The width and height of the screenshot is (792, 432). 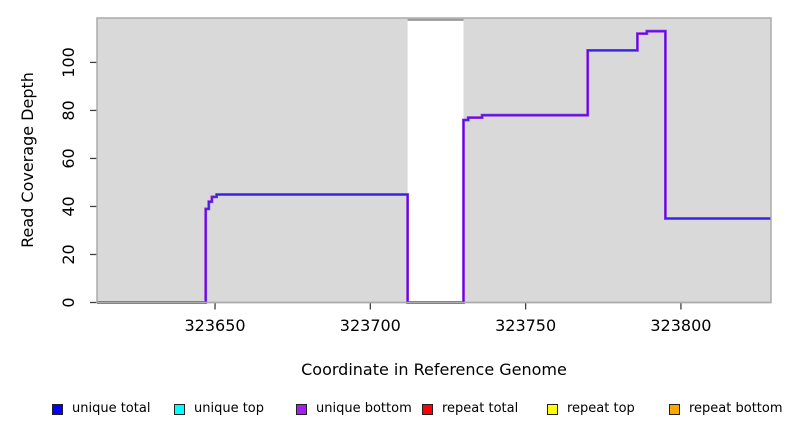 I want to click on x-axis-title: Coordinate in Reference Genome, so click(x=434, y=369).